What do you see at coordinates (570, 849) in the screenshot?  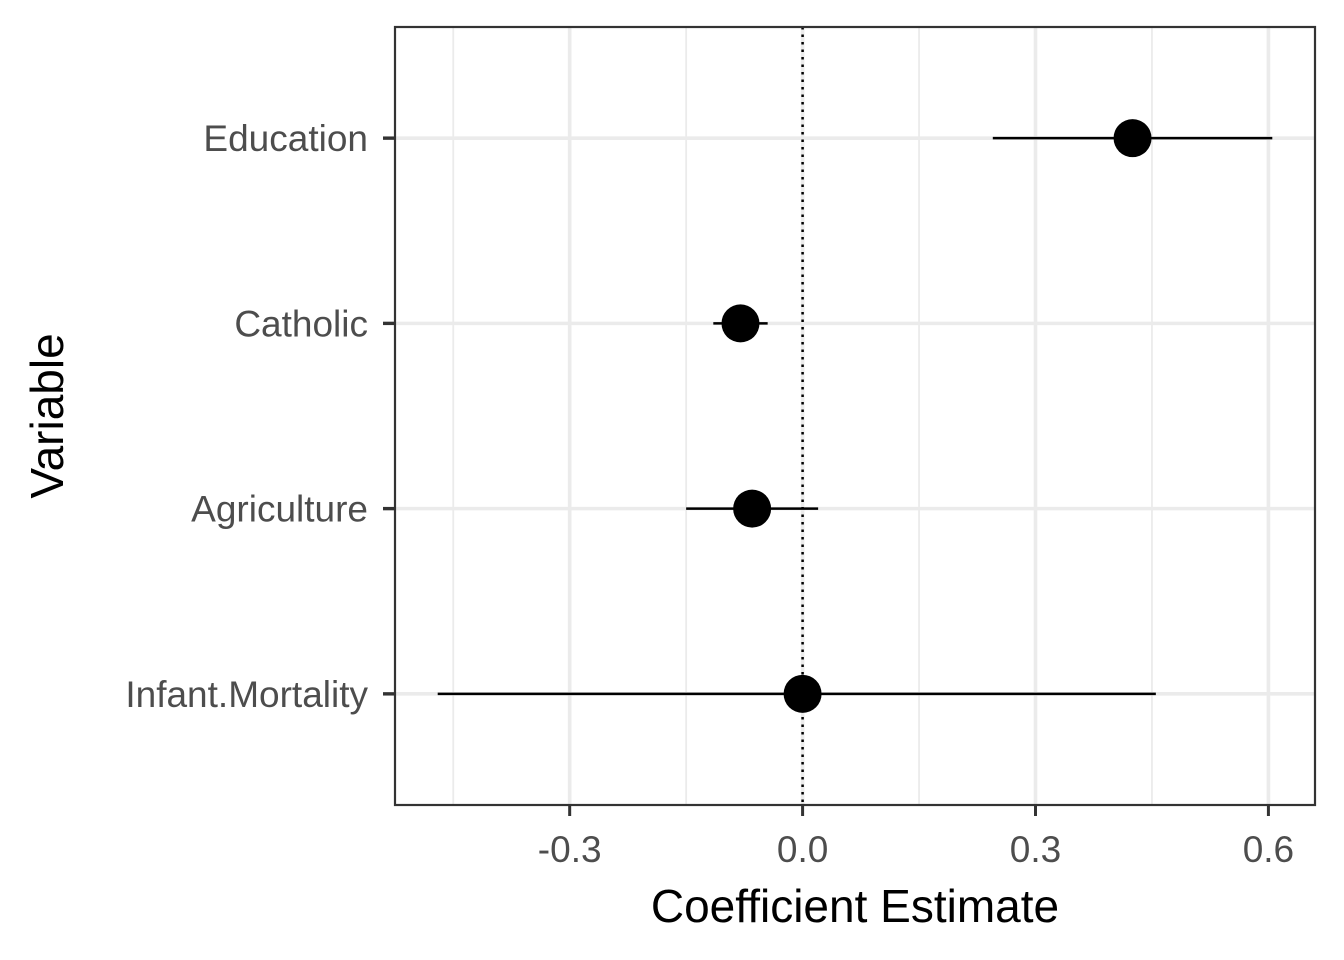 I see `x-tick-label: -0.3` at bounding box center [570, 849].